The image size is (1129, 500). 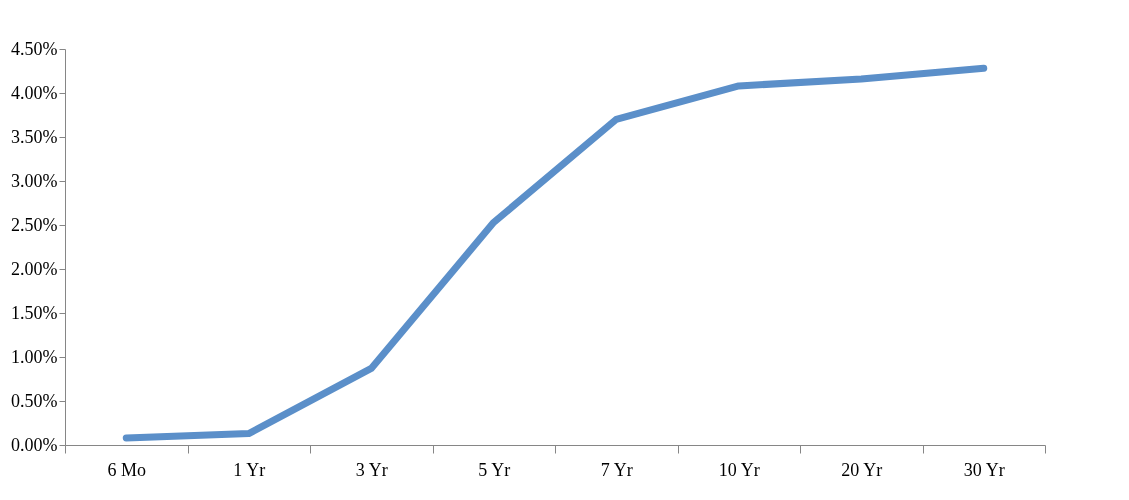 What do you see at coordinates (34, 444) in the screenshot?
I see `y-tick-label: 0.00%` at bounding box center [34, 444].